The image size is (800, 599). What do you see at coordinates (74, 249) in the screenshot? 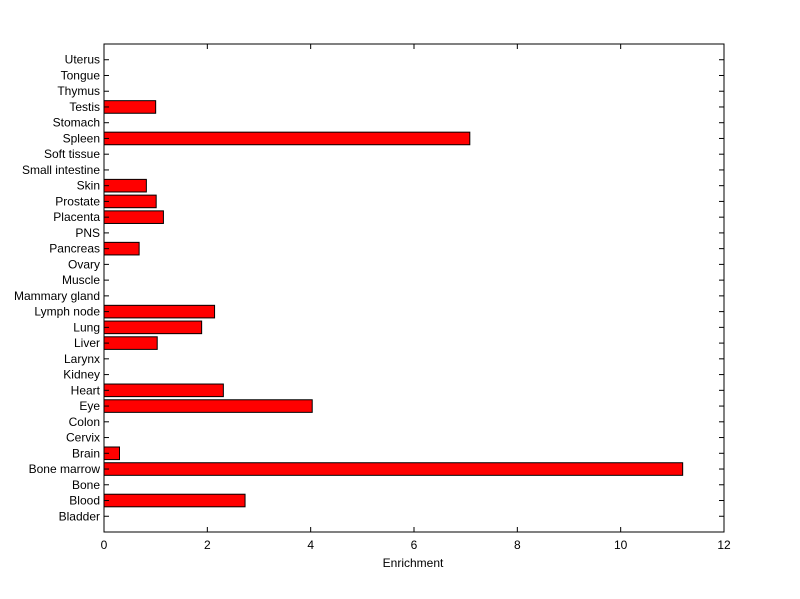
I see `y-tick-label: Pancreas` at bounding box center [74, 249].